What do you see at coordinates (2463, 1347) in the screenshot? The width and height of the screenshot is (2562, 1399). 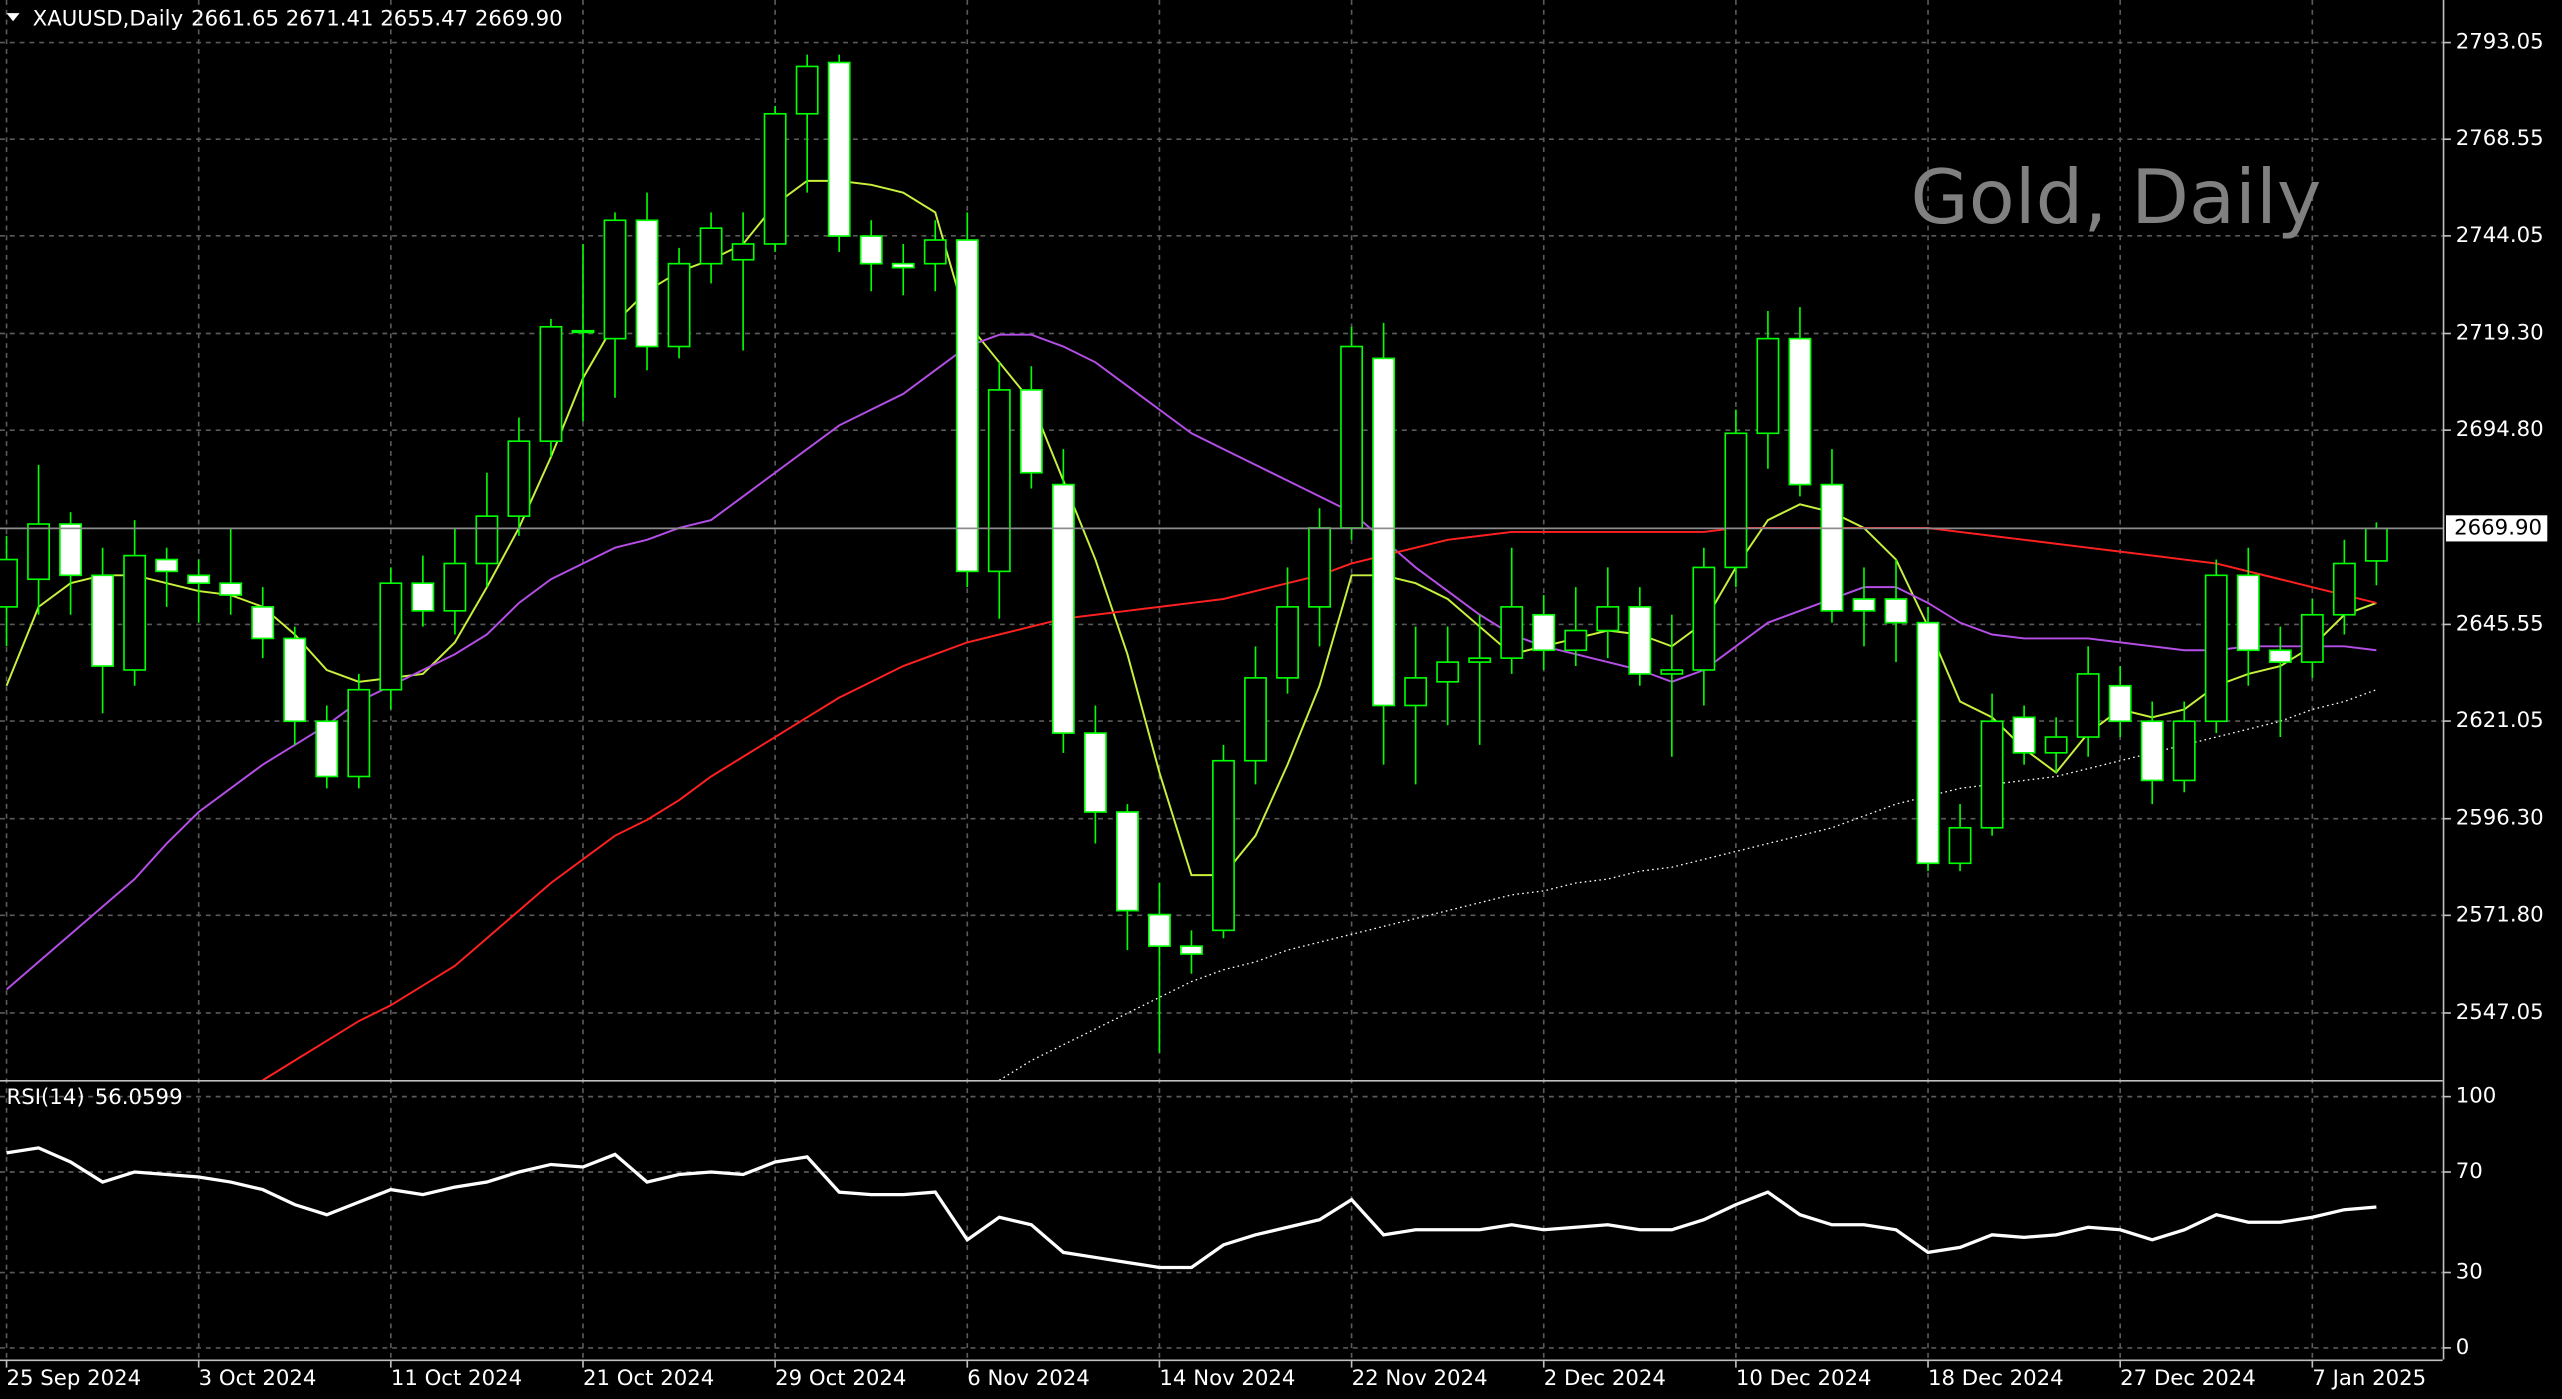 I see `y-tick-label: 0` at bounding box center [2463, 1347].